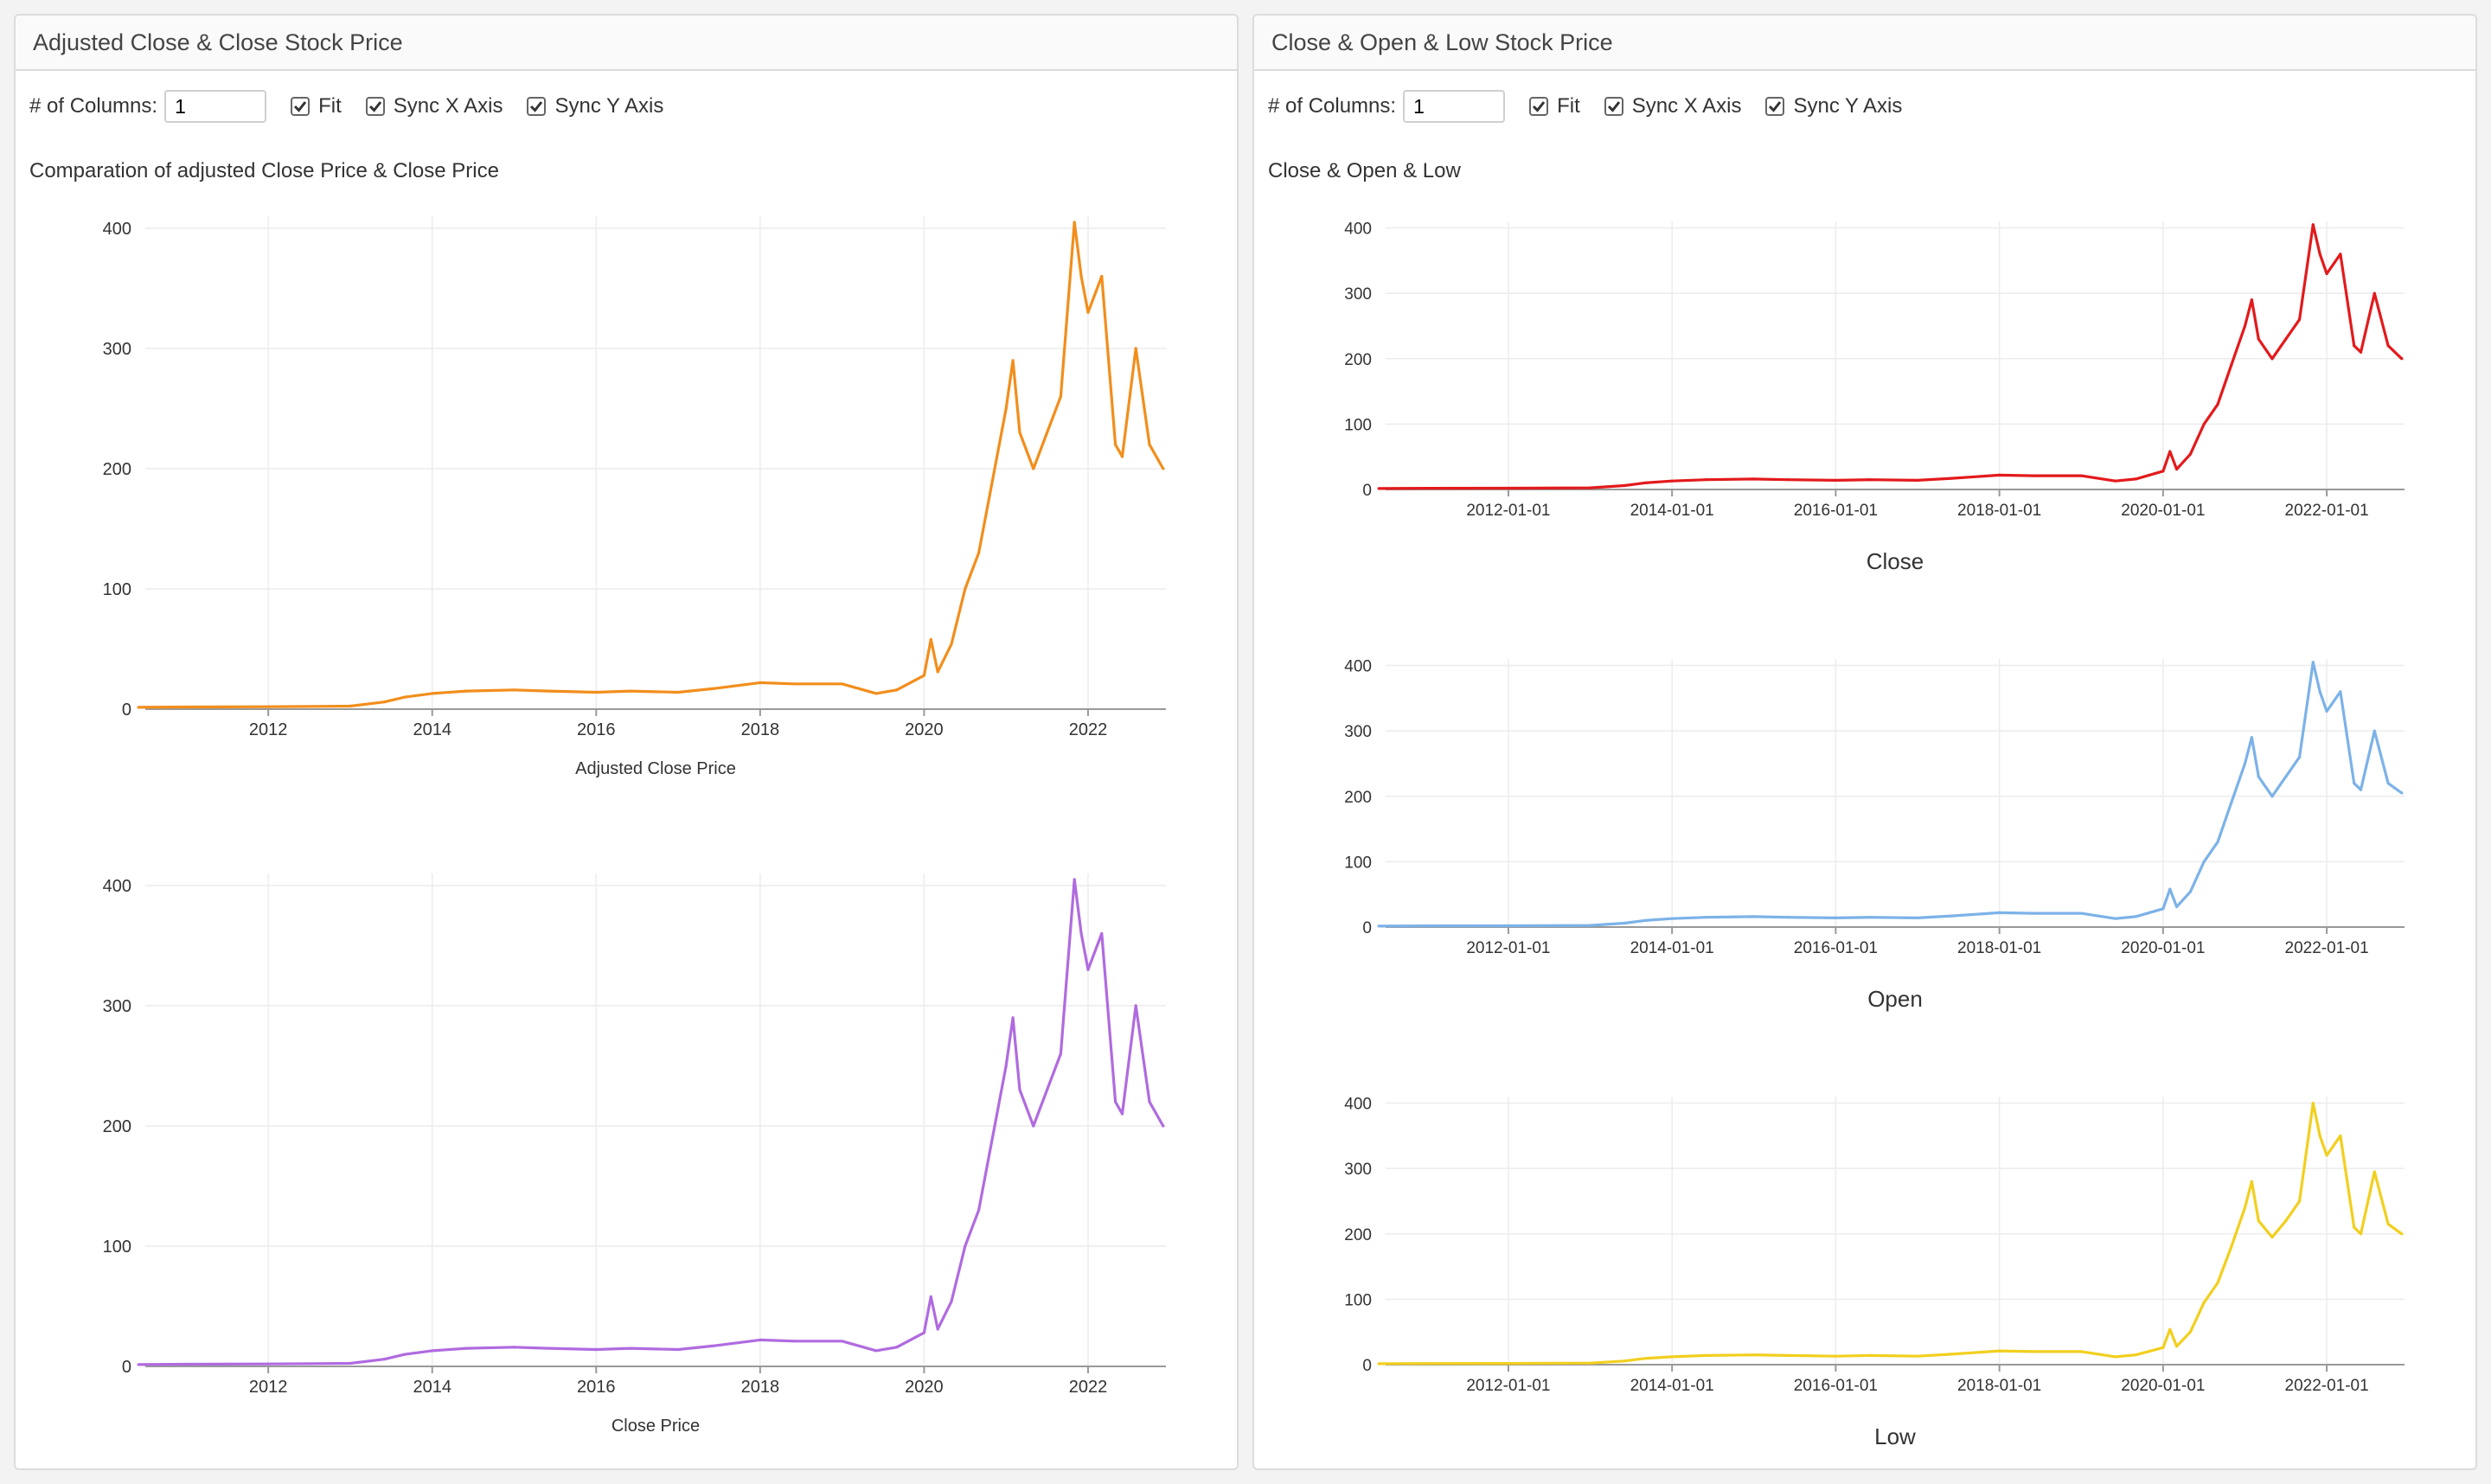  What do you see at coordinates (1332, 106) in the screenshot?
I see `columns-label: # of Columns:` at bounding box center [1332, 106].